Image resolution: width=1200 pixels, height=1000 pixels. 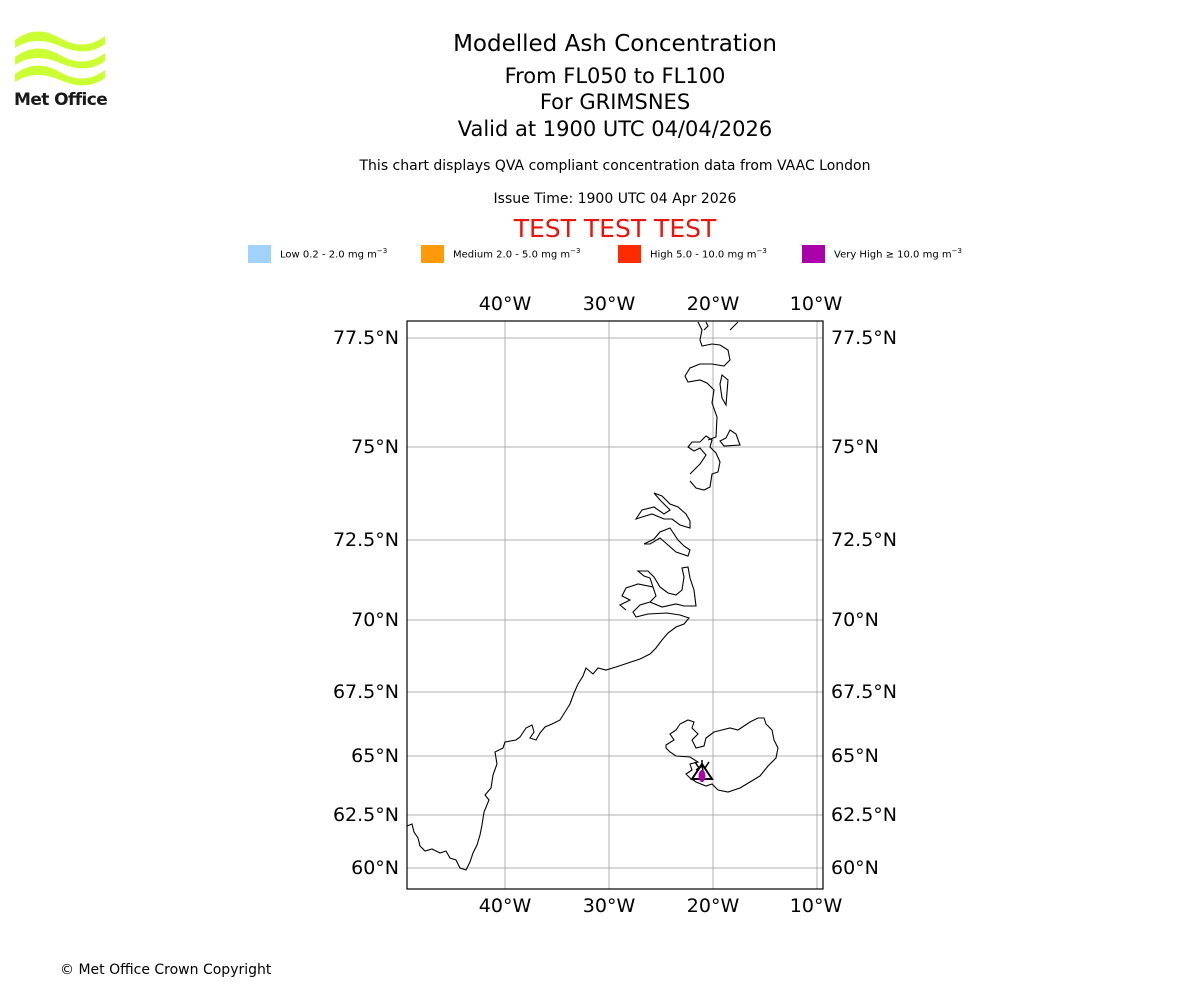 What do you see at coordinates (615, 228) in the screenshot?
I see `test-banner: TEST TEST TEST` at bounding box center [615, 228].